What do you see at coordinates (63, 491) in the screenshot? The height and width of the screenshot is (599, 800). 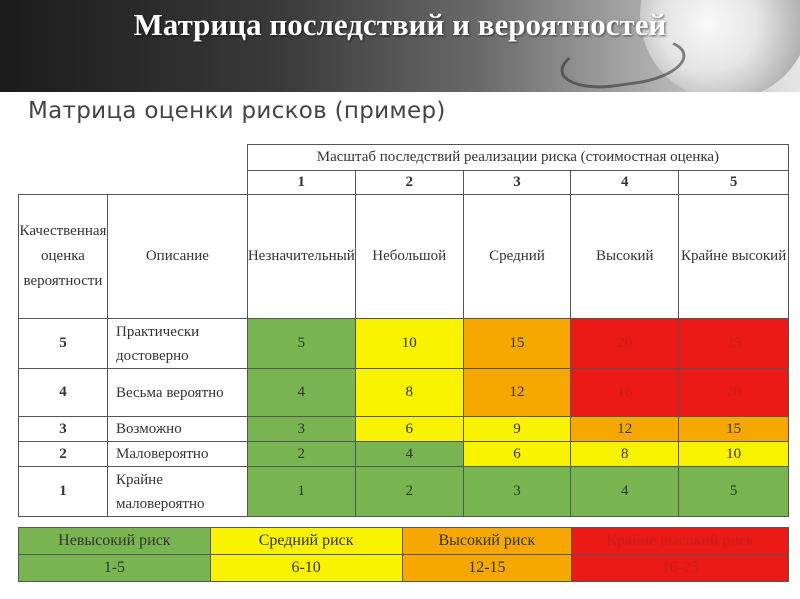 I see `probability-level: 1` at bounding box center [63, 491].